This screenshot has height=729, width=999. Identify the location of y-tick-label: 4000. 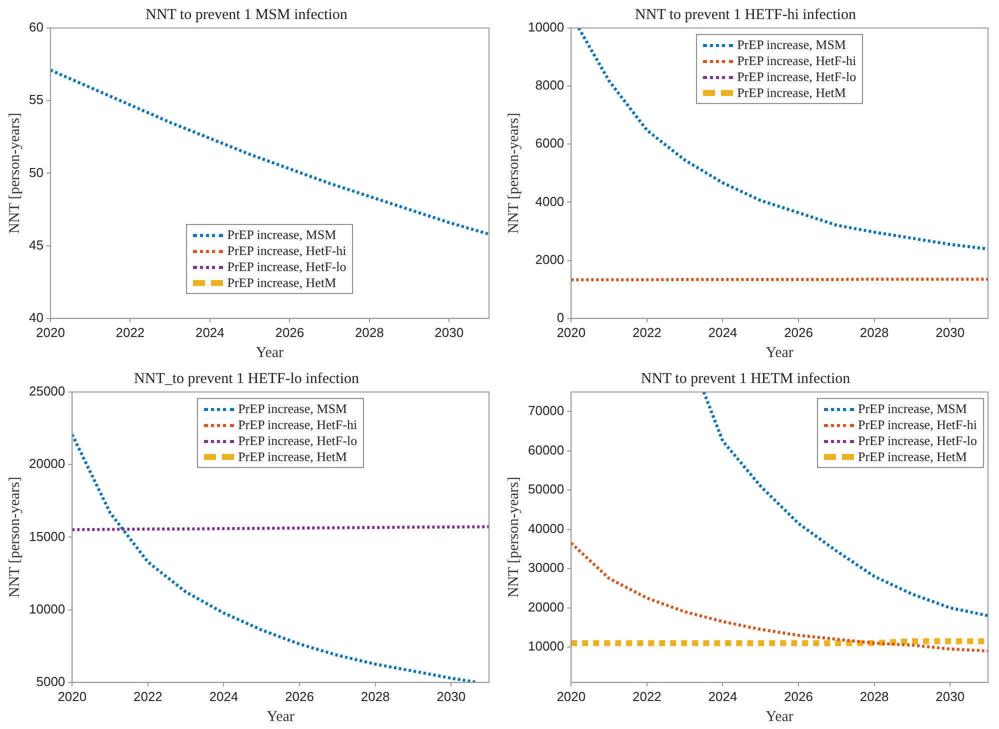
(549, 201).